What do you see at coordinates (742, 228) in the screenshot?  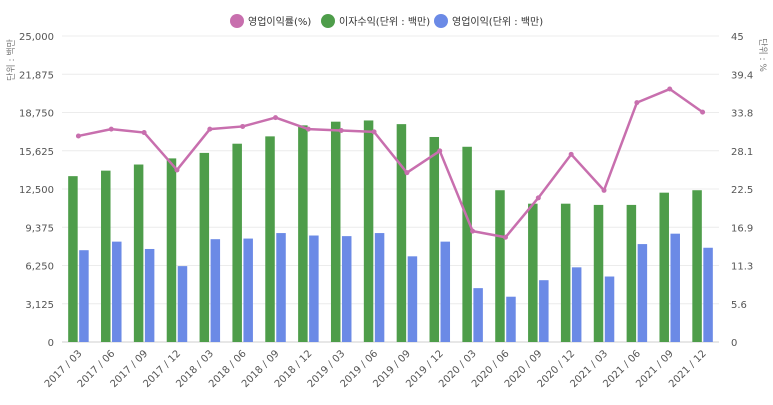 I see `right-tick-label: 16.9` at bounding box center [742, 228].